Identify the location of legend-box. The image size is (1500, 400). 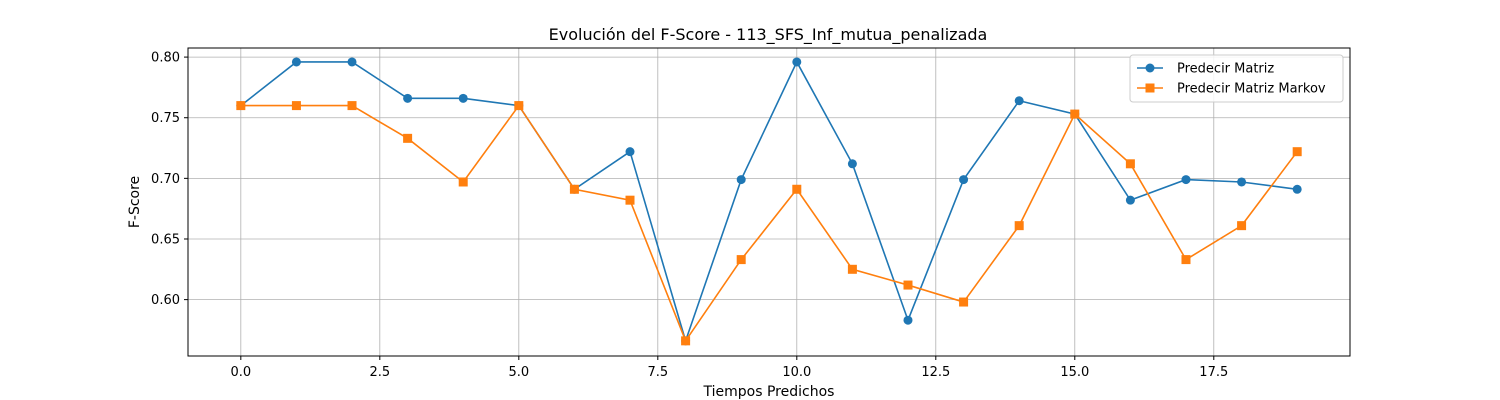
(1236, 78).